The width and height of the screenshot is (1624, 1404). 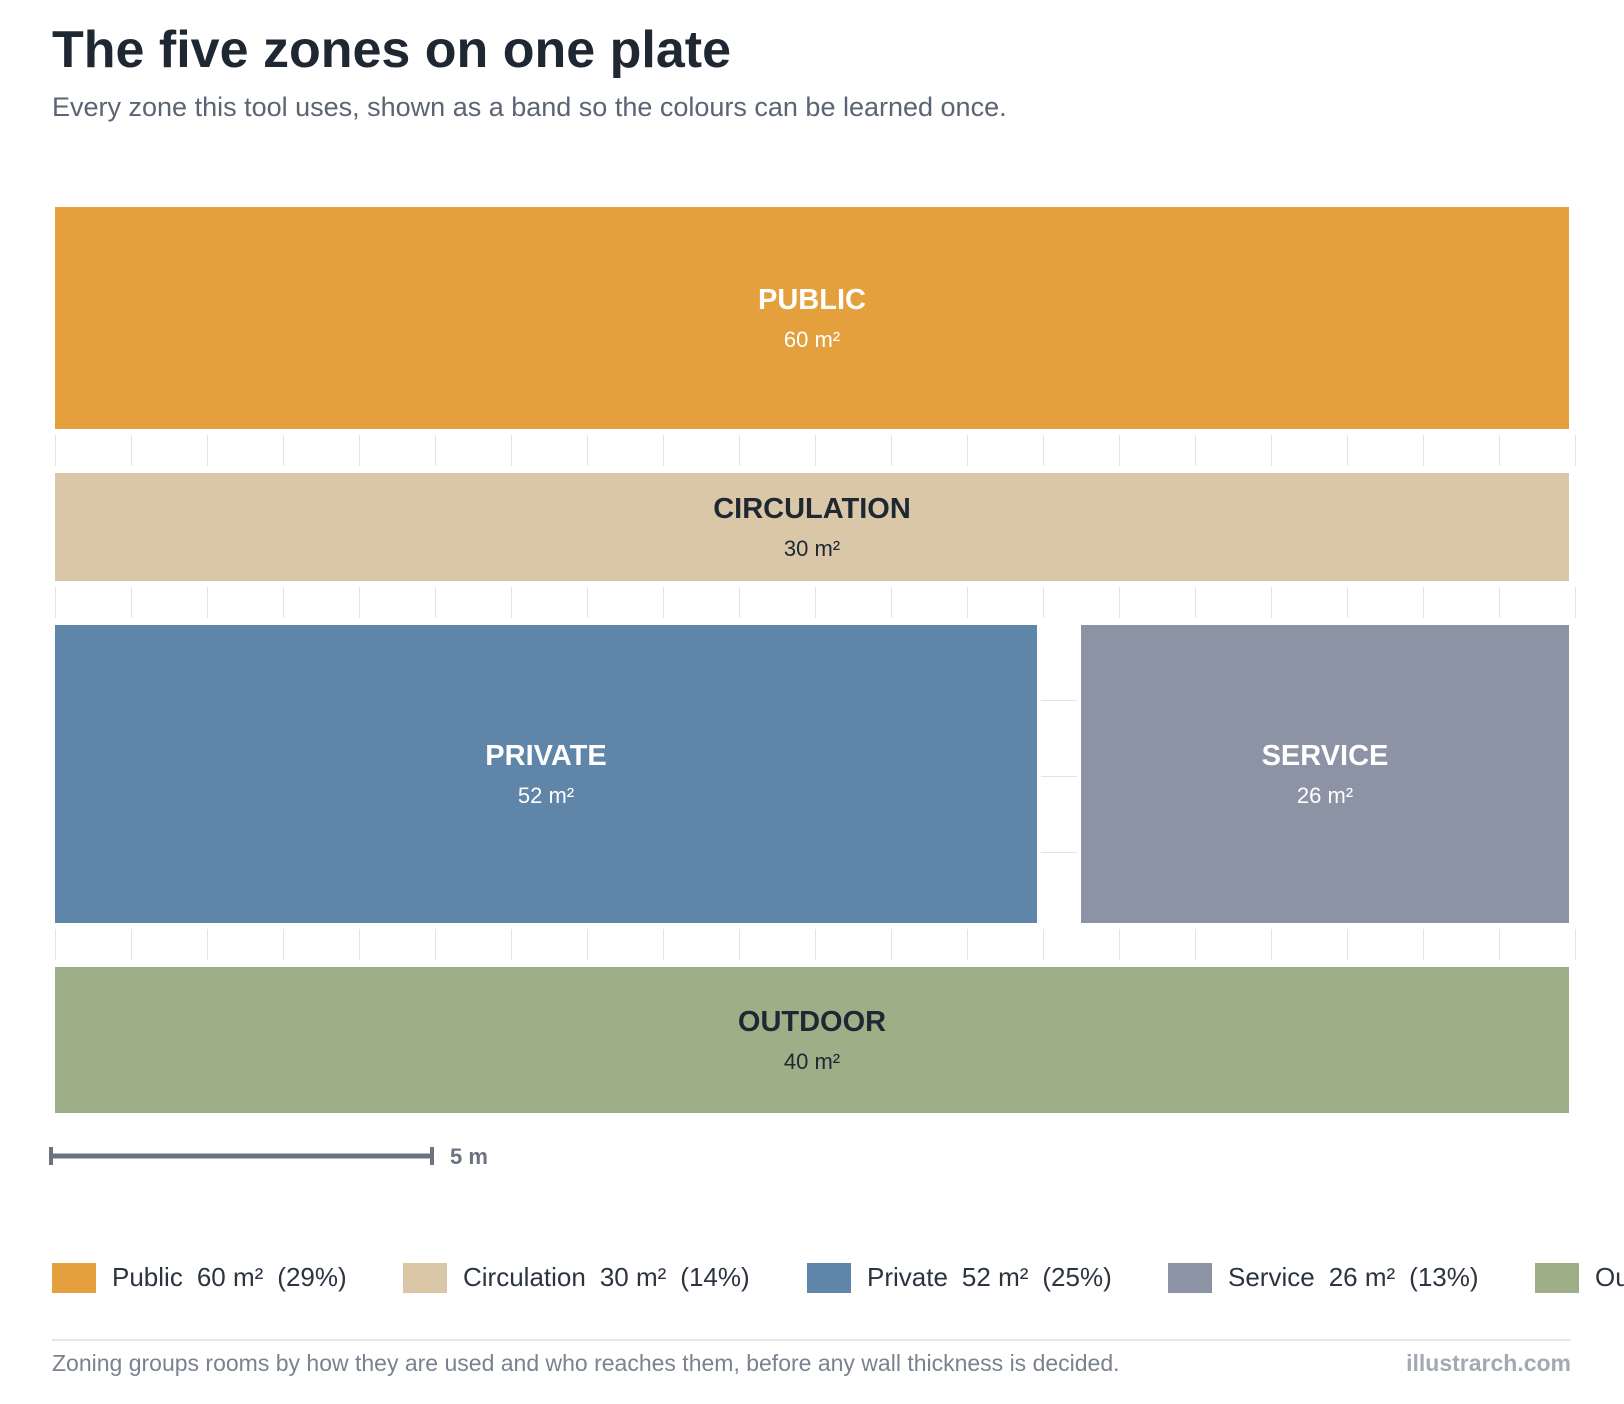 I want to click on legend-name: Circulation, so click(x=524, y=1277).